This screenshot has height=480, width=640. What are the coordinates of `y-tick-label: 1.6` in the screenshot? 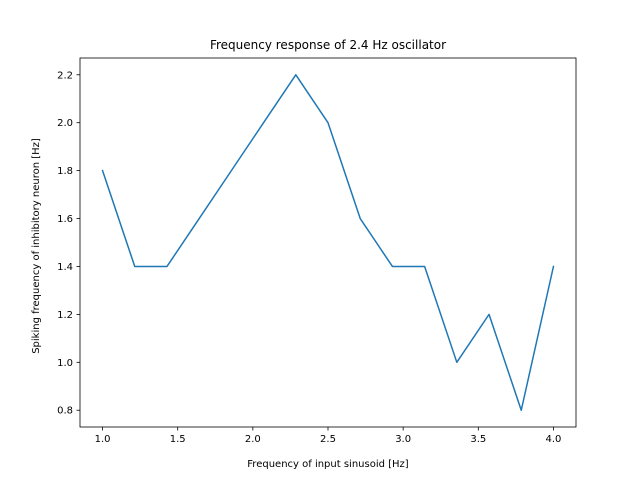 It's located at (65, 219).